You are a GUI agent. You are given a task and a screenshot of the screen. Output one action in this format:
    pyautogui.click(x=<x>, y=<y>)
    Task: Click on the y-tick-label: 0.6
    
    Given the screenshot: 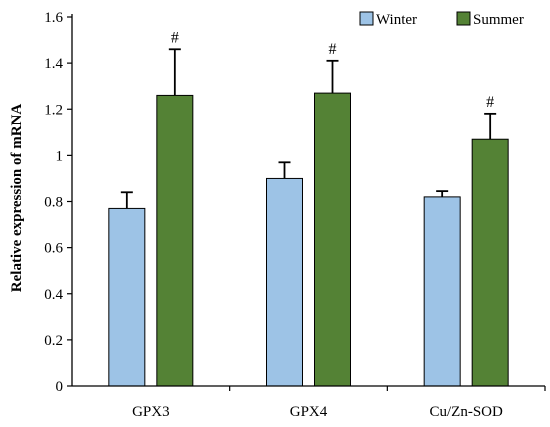 What is the action you would take?
    pyautogui.click(x=53, y=249)
    